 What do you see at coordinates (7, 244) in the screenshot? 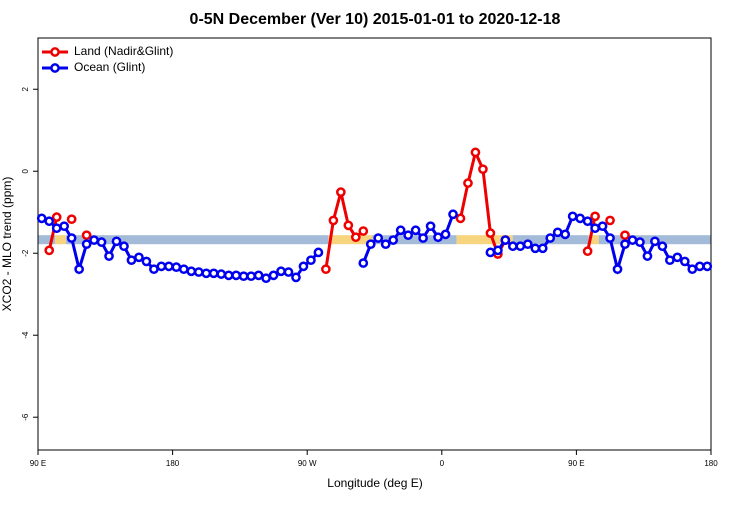
I see `y-axis-label: XCO2 - MLO trend (ppm)` at bounding box center [7, 244].